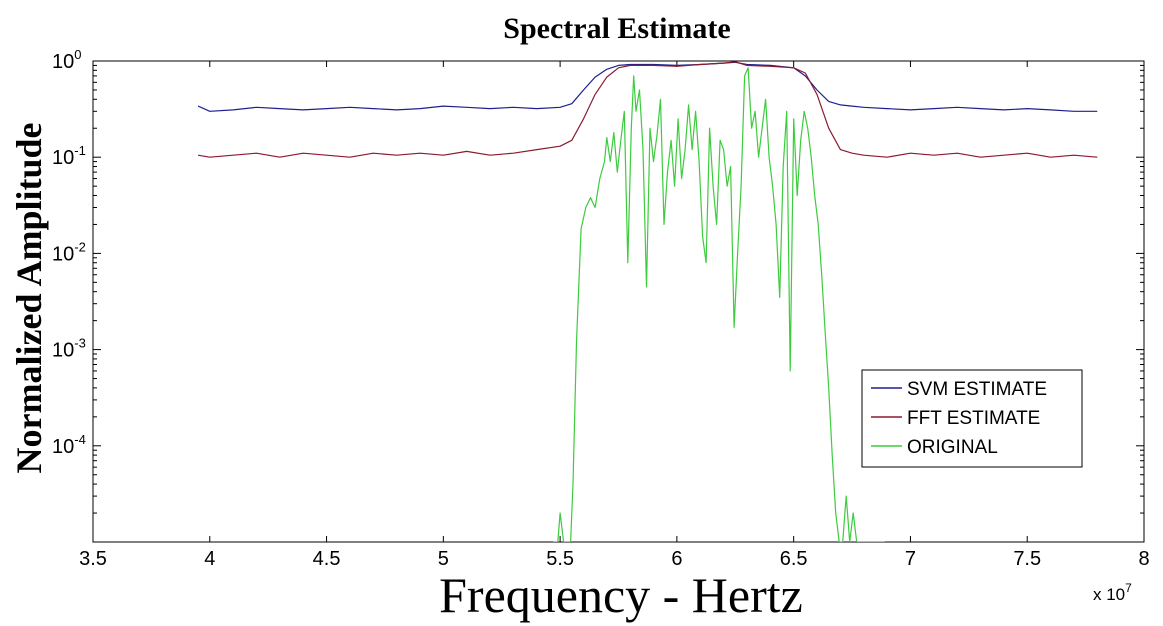  What do you see at coordinates (1128, 588) in the screenshot?
I see `x-axis-exponent-power: 7` at bounding box center [1128, 588].